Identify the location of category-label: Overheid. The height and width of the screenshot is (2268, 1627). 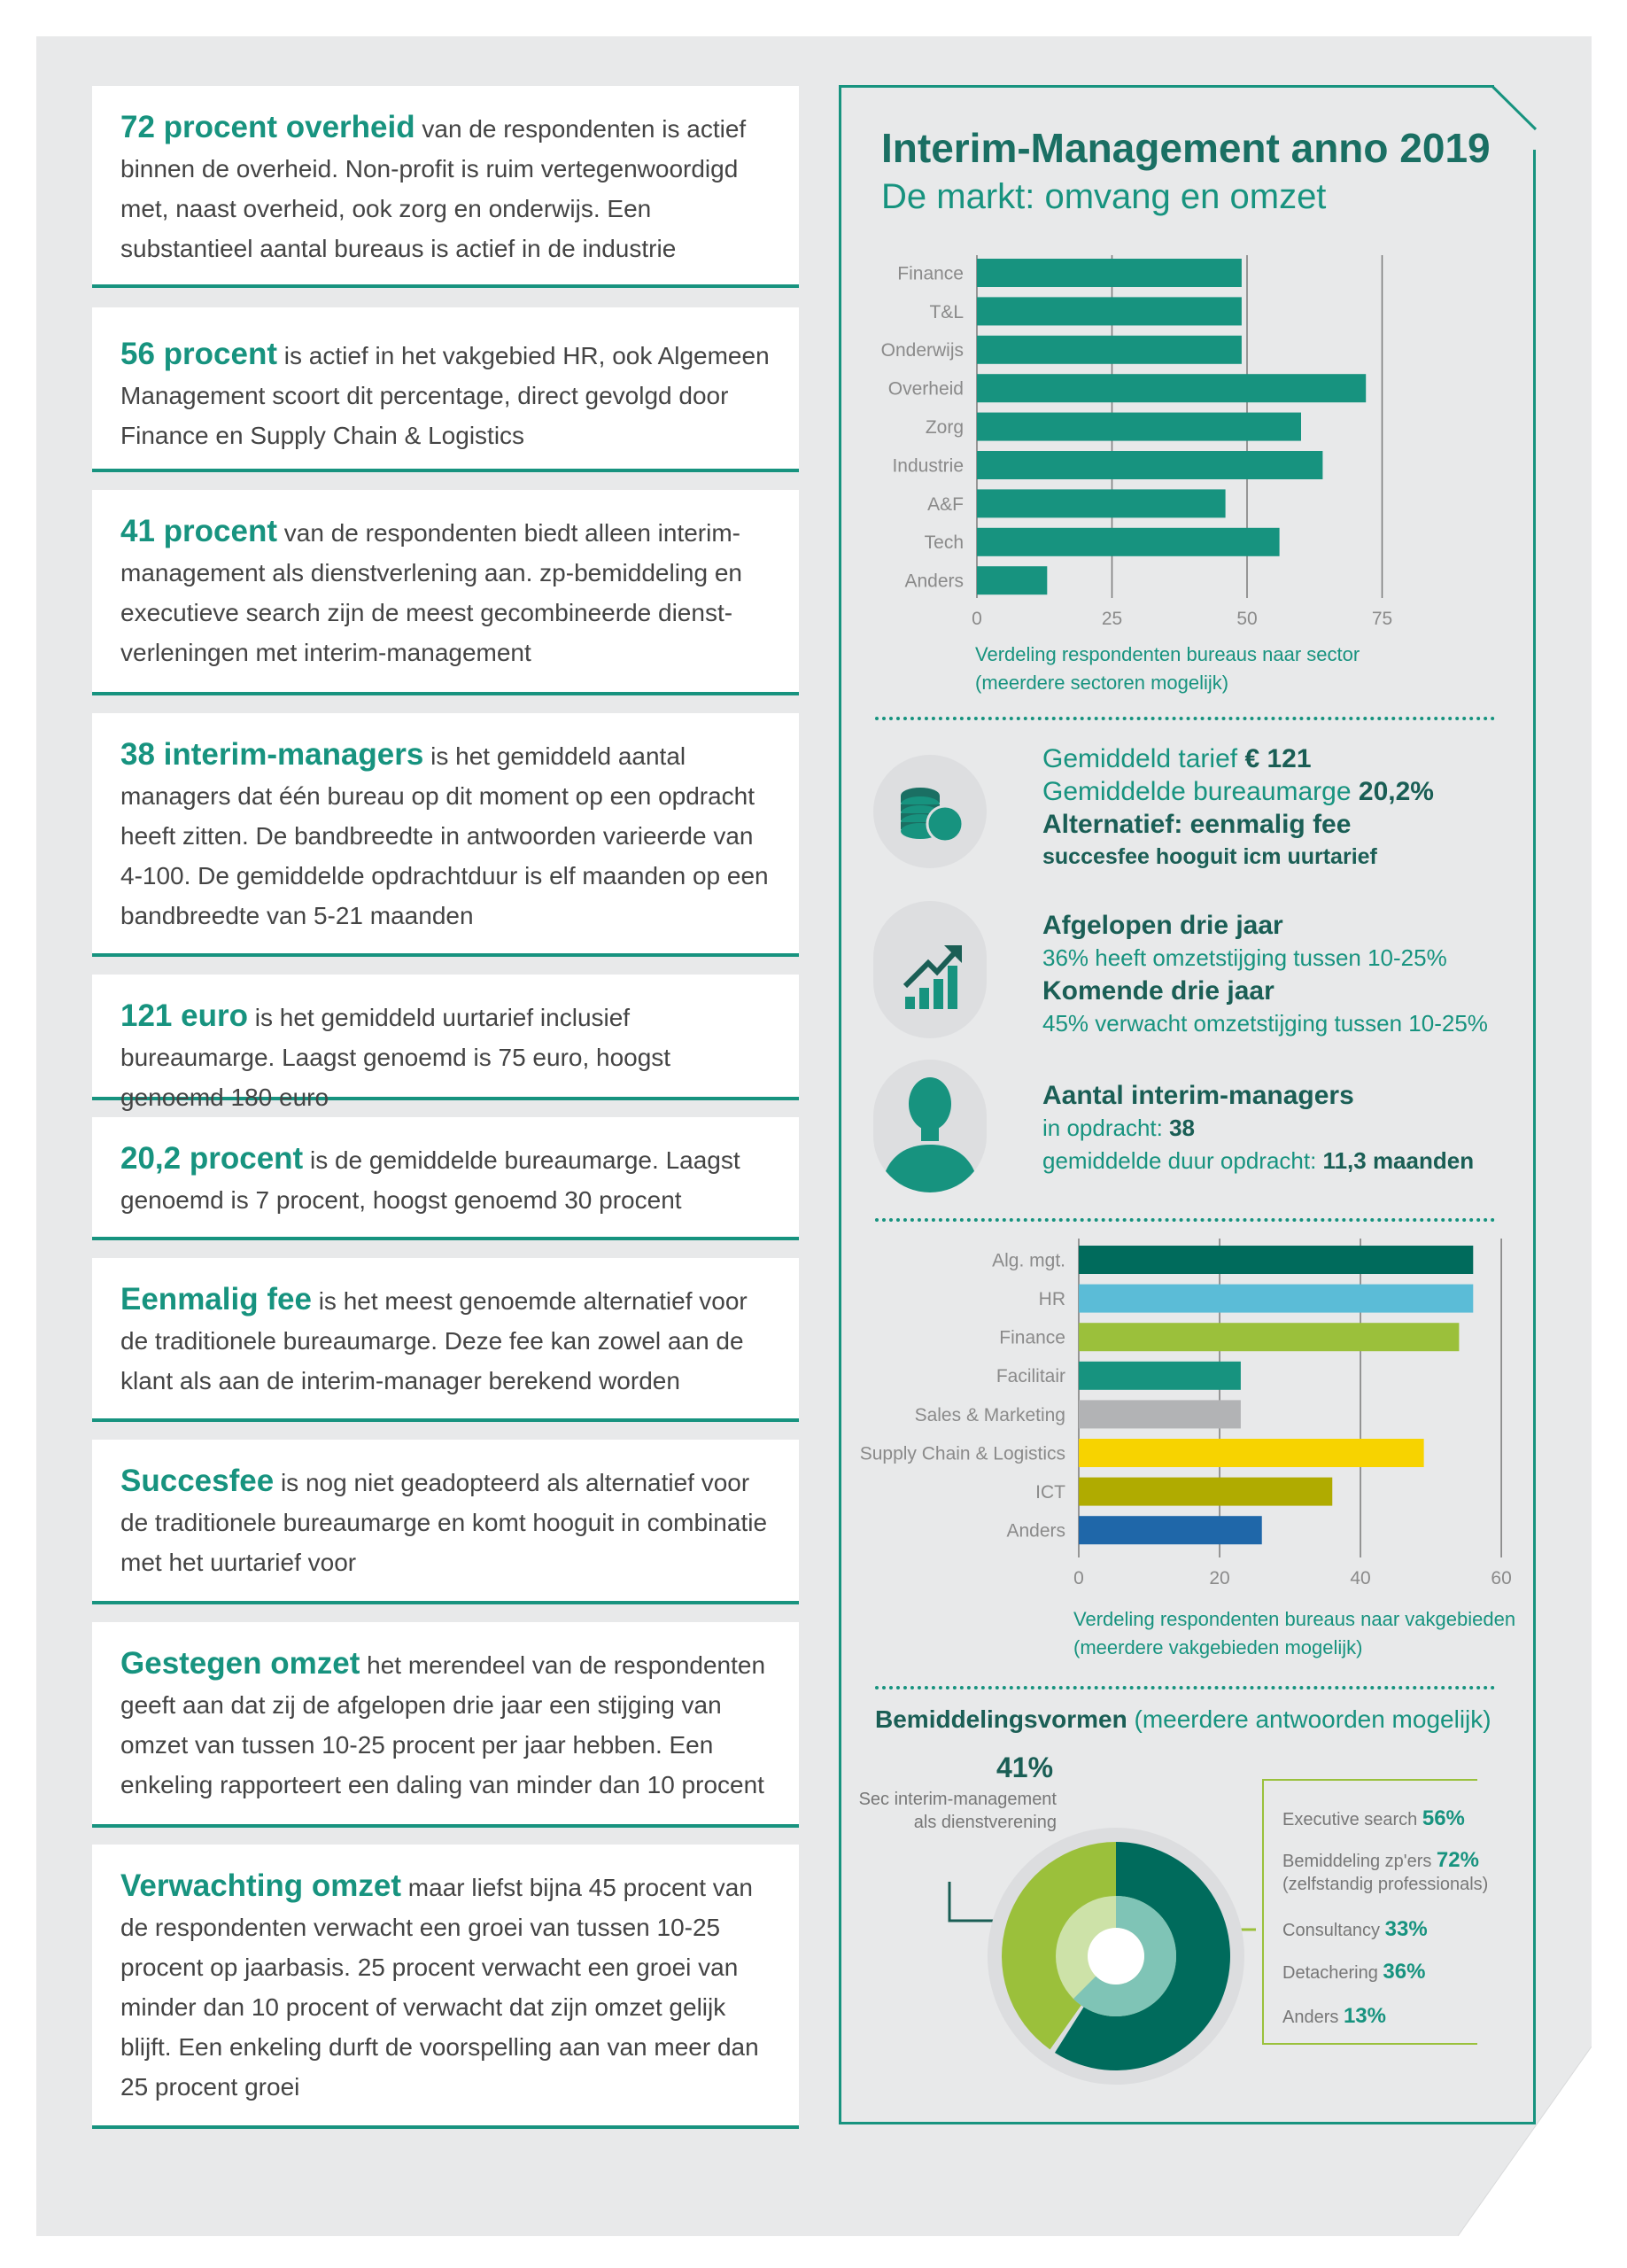
(926, 389).